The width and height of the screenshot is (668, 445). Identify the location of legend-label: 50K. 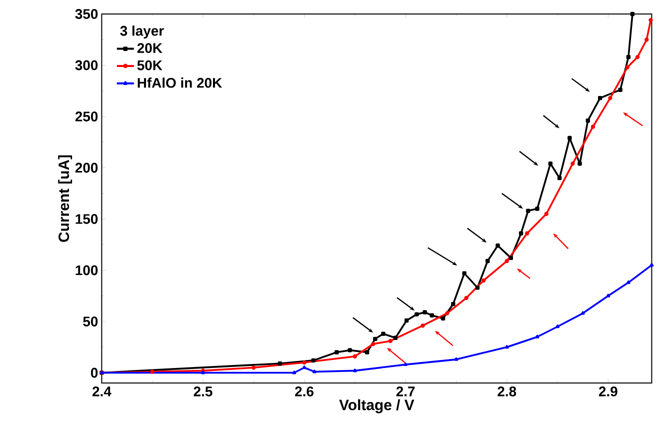
(149, 65).